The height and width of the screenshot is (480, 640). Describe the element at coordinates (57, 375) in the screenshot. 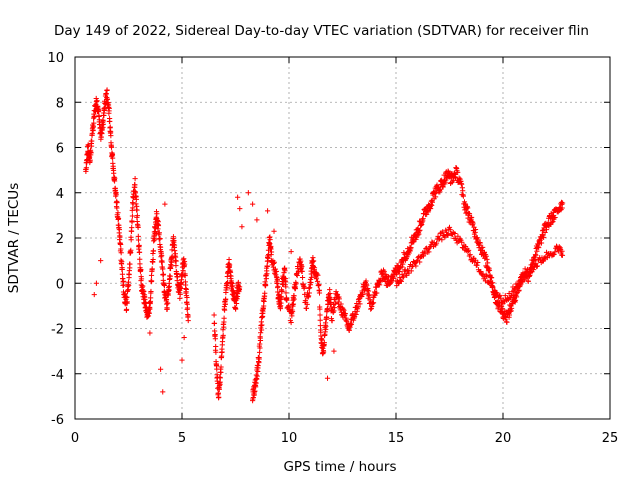

I see `y-tick-label: -4` at that location.